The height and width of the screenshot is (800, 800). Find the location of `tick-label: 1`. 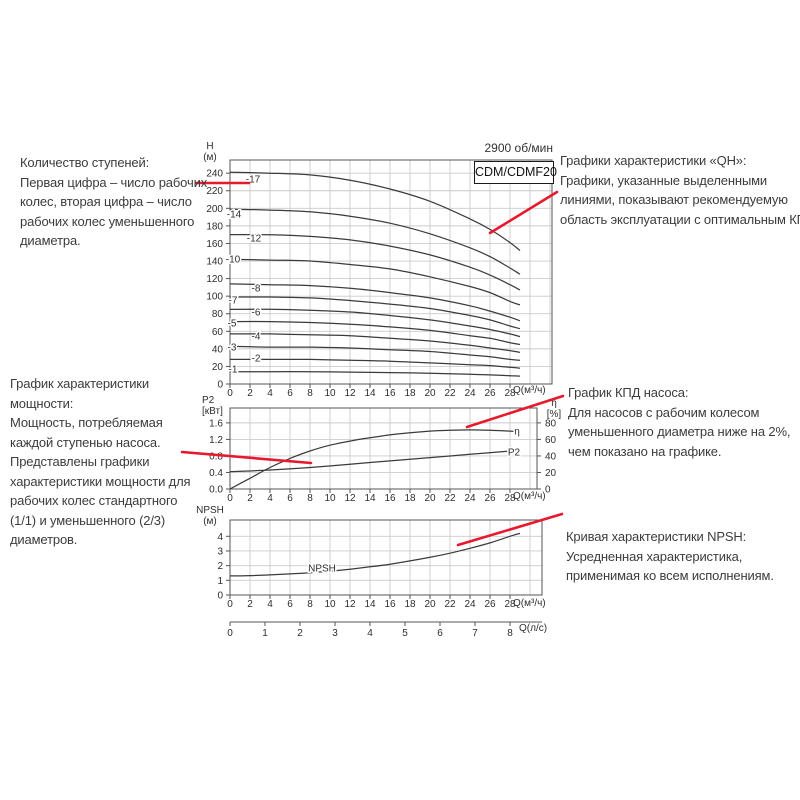

tick-label: 1 is located at coordinates (220, 581).